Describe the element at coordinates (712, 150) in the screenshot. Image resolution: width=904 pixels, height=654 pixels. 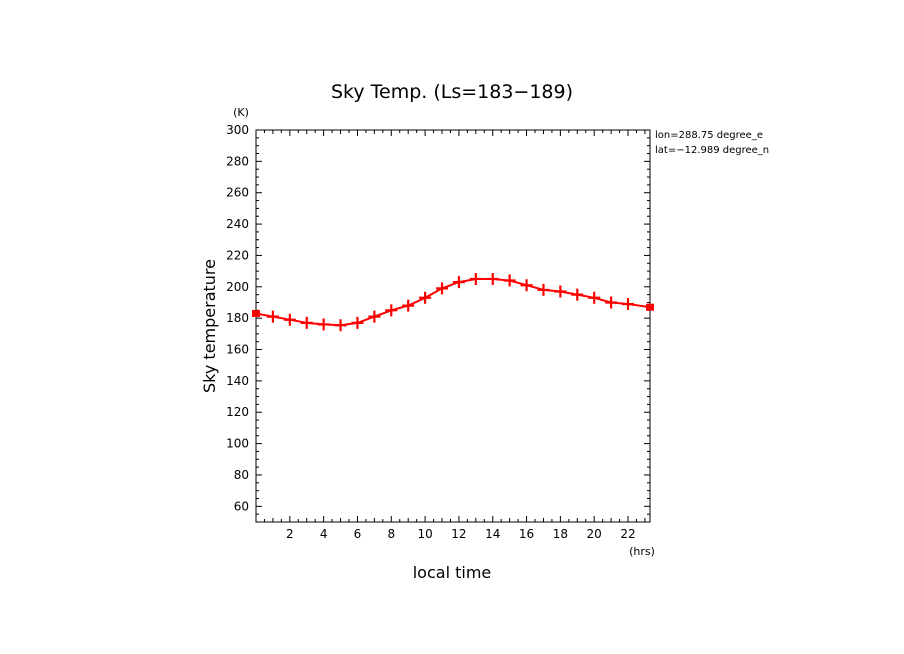
I see `lat-annotation: lat=−12.989 degree_n` at that location.